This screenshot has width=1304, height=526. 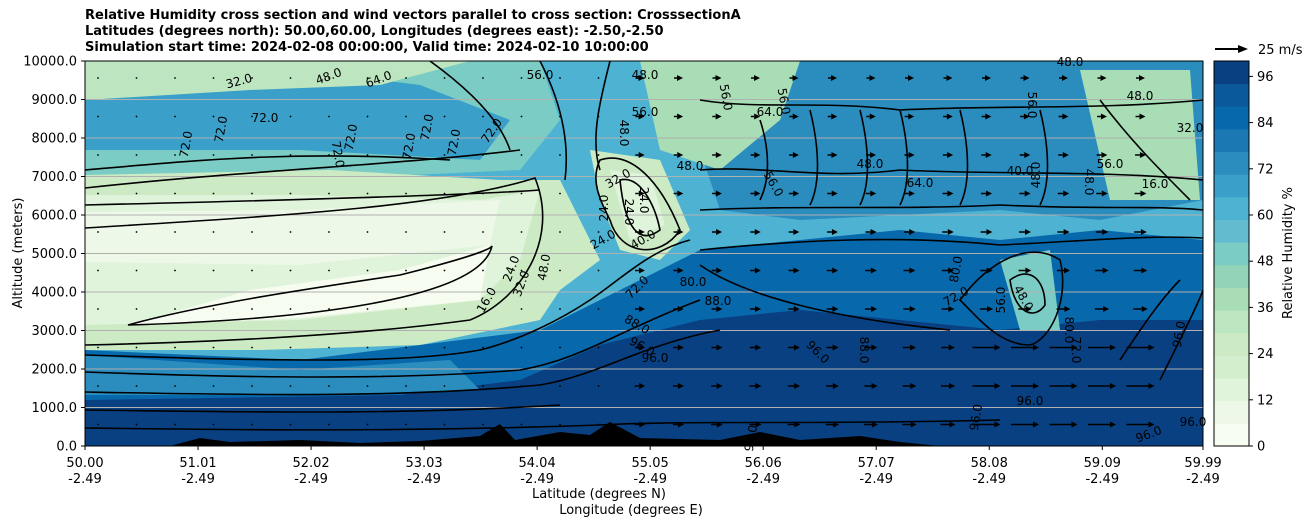 I want to click on contour-label: 64.0, so click(x=920, y=183).